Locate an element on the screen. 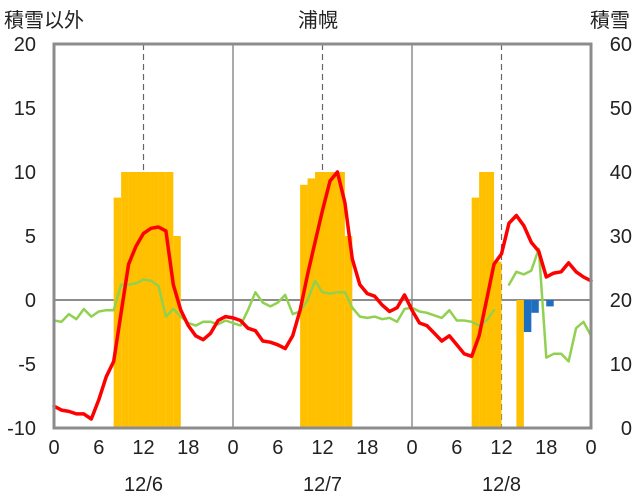  left-tick-label: 15 is located at coordinates (25, 109).